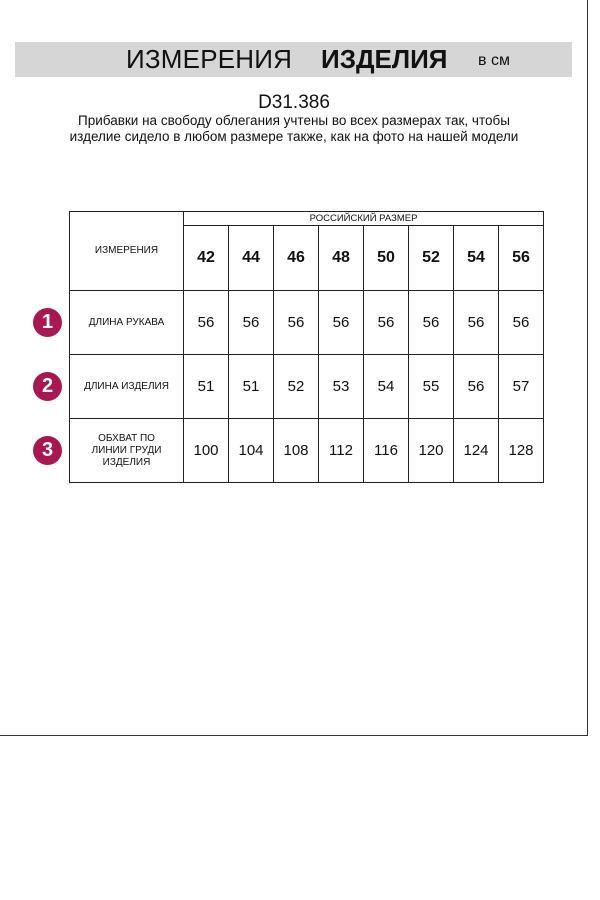 The image size is (600, 900). I want to click on row-label: ДЛИНА ИЗДЕЛИЯ, so click(126, 386).